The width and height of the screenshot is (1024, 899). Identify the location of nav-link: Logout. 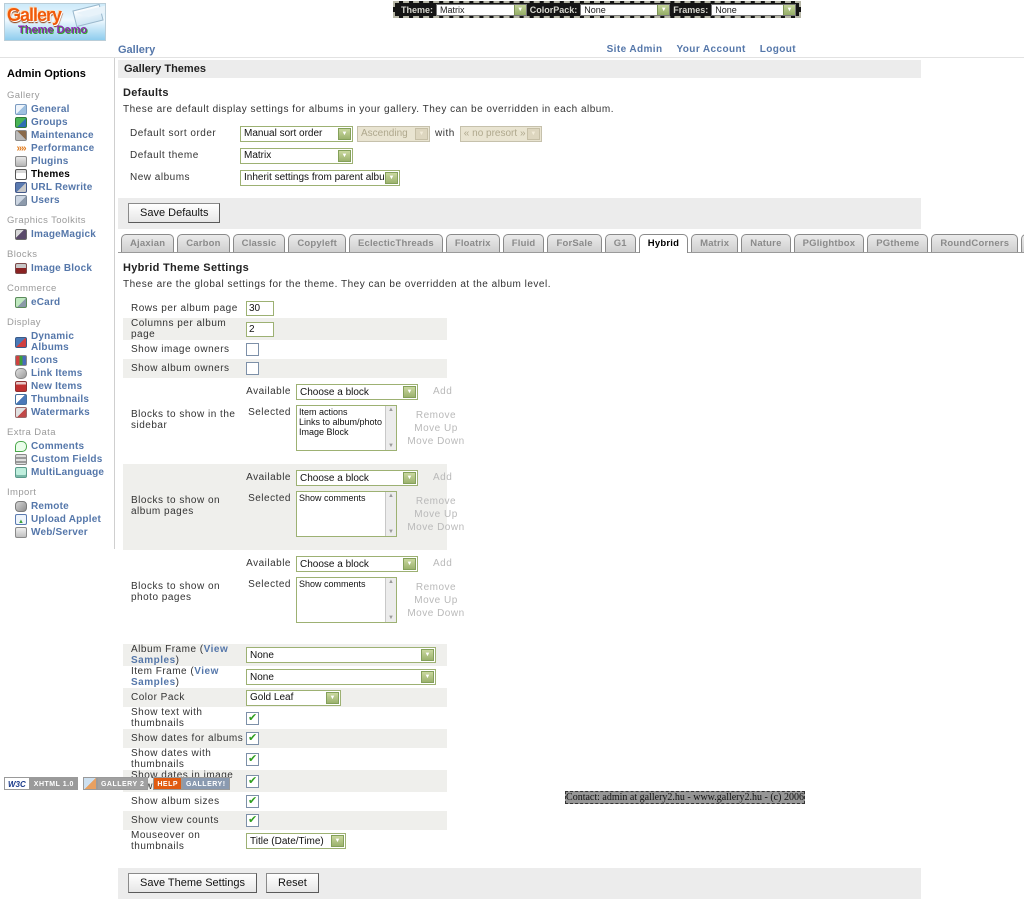
(777, 49).